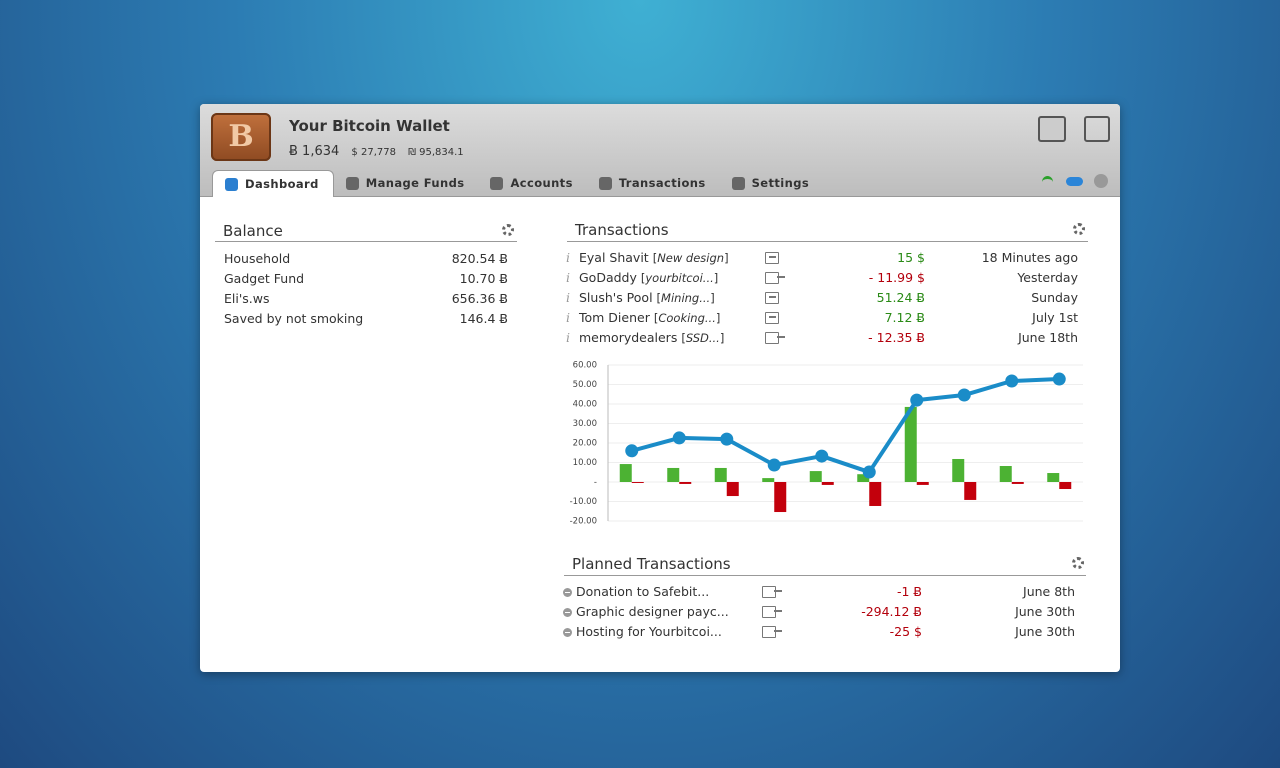  What do you see at coordinates (314, 151) in the screenshot?
I see `balance-btc: Ƀ 1,634` at bounding box center [314, 151].